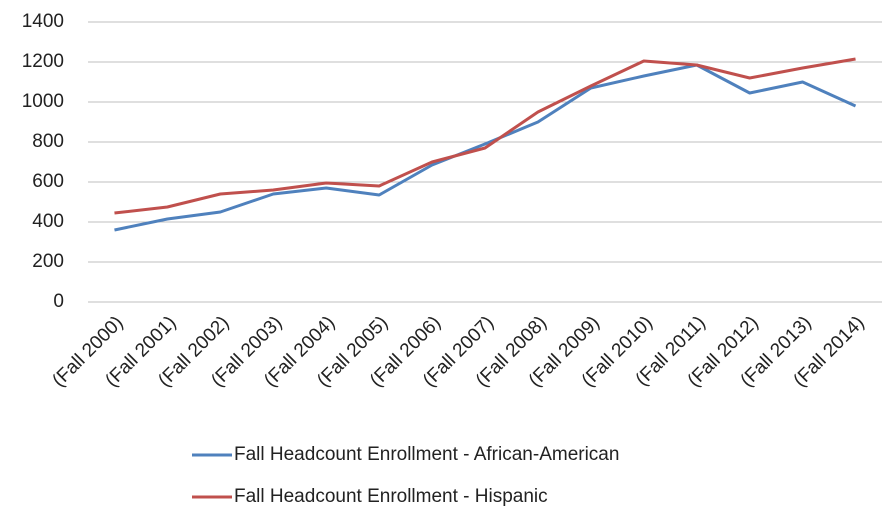 The image size is (883, 508). Describe the element at coordinates (48, 261) in the screenshot. I see `y-tick-label: 200` at that location.